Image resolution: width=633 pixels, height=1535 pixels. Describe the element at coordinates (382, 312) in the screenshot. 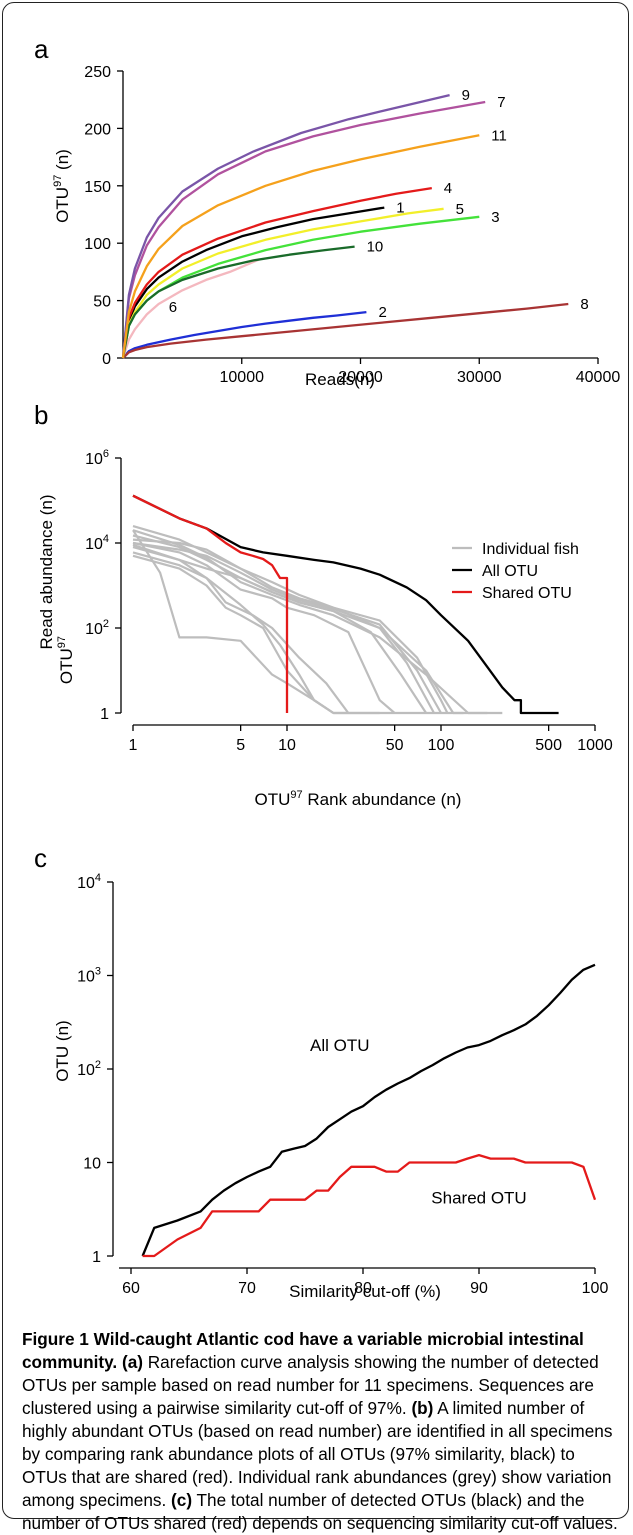

I see `panel-a-series-label-2: 2` at that location.